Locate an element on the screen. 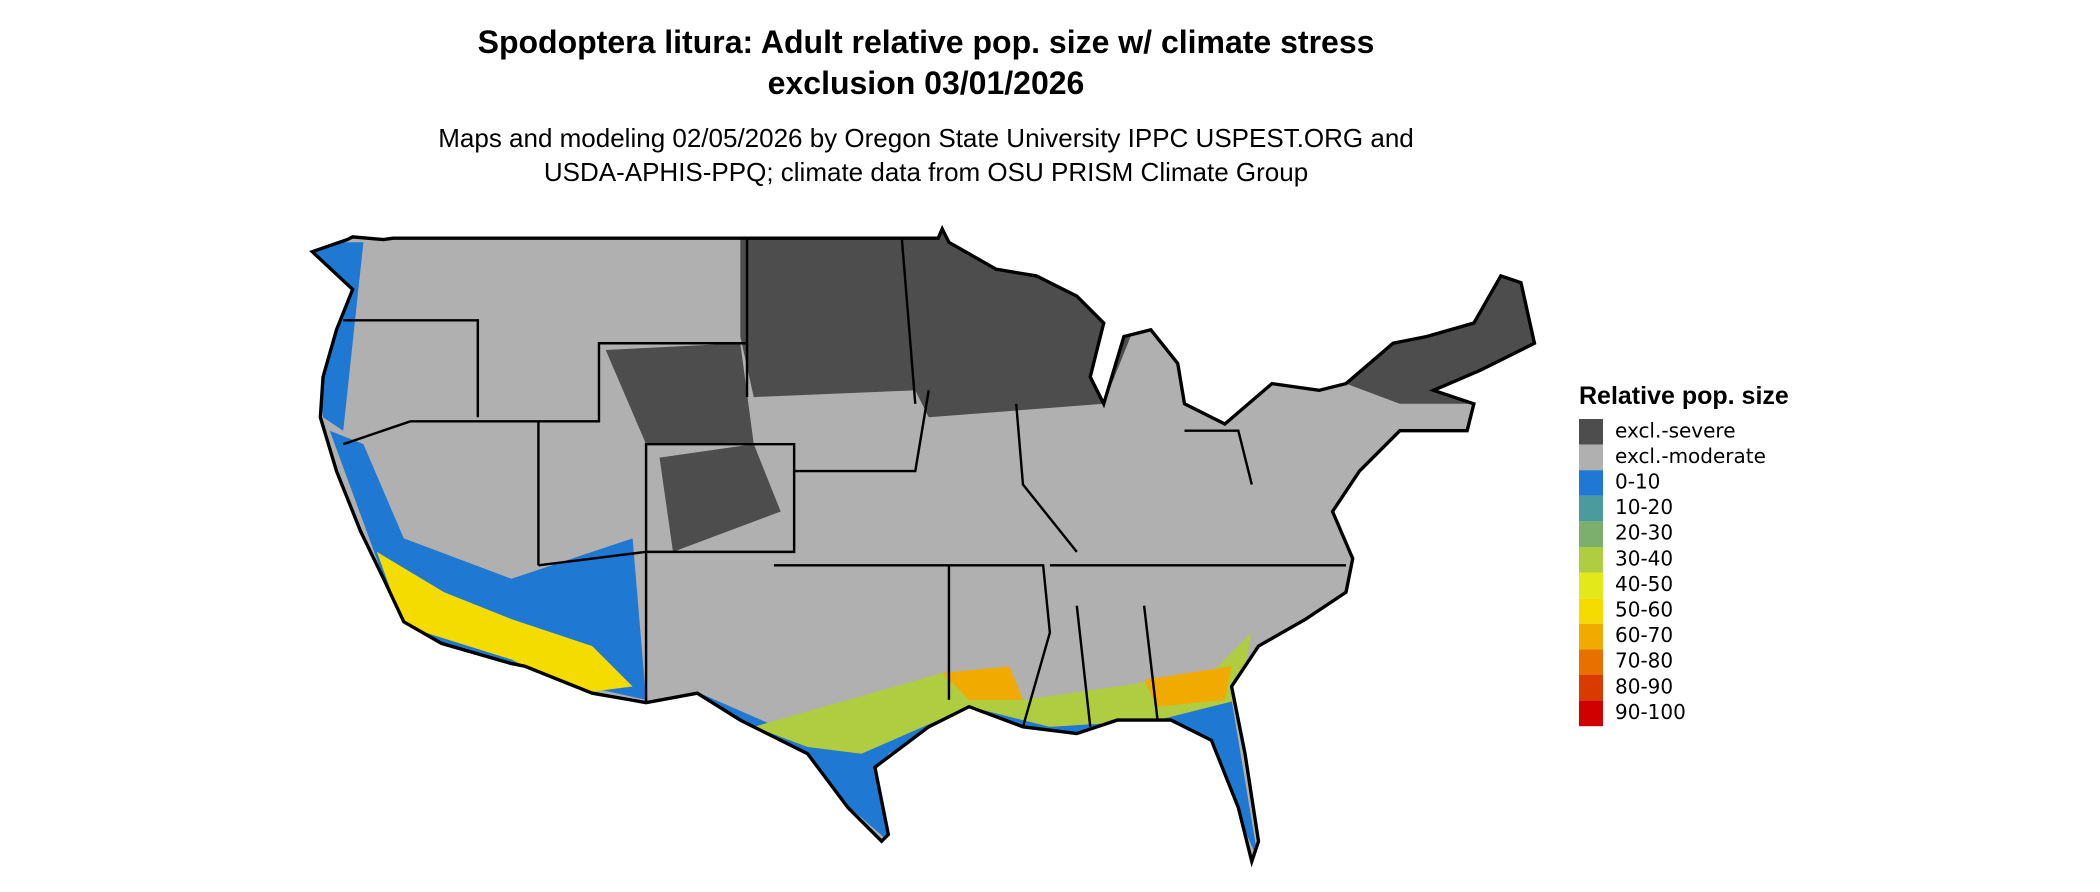  legend-label: 40-50 is located at coordinates (1644, 584).